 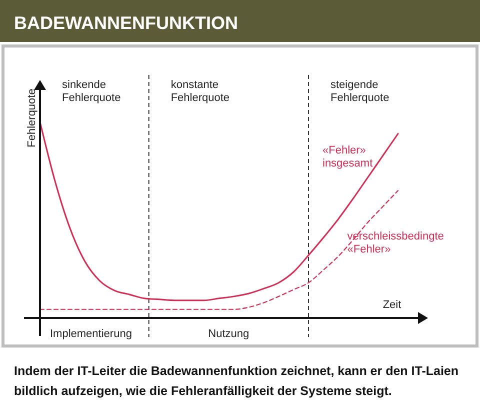 What do you see at coordinates (126, 23) in the screenshot?
I see `chart-title: BADEWANNENFUNKTION` at bounding box center [126, 23].